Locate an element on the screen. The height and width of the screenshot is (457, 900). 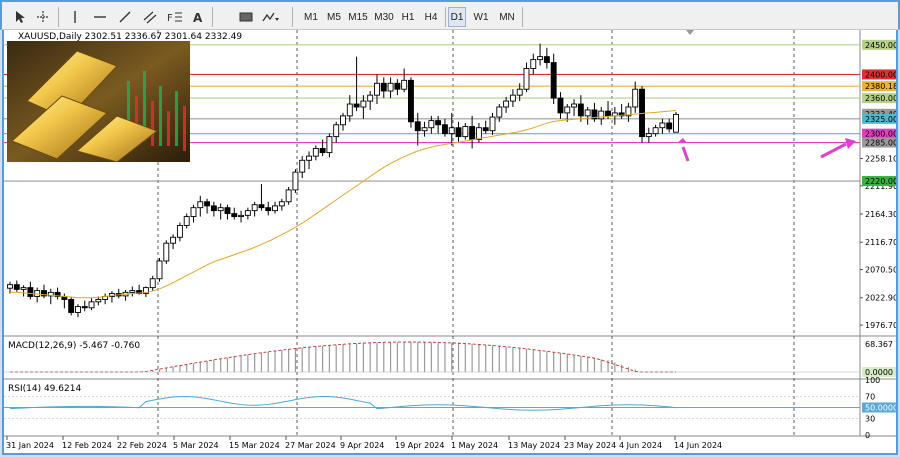
channel-icon is located at coordinates (150, 17).